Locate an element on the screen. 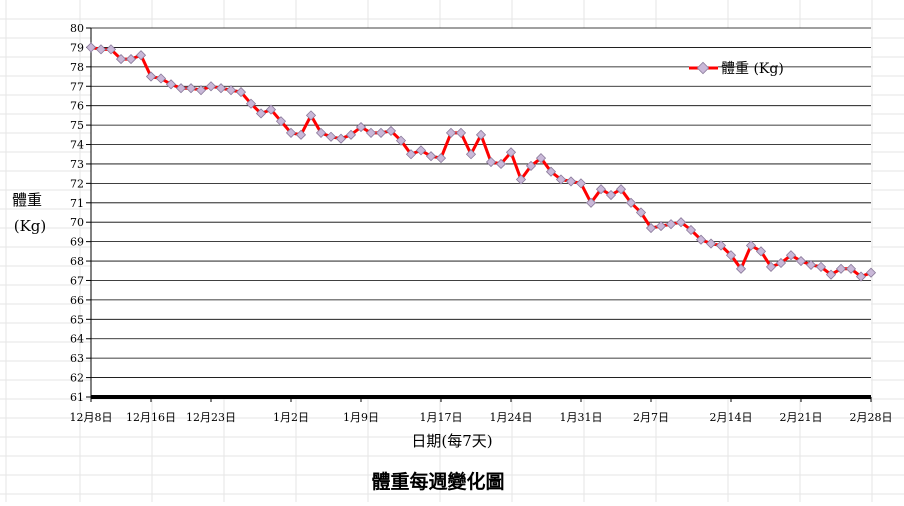  legend-marker is located at coordinates (703, 68).